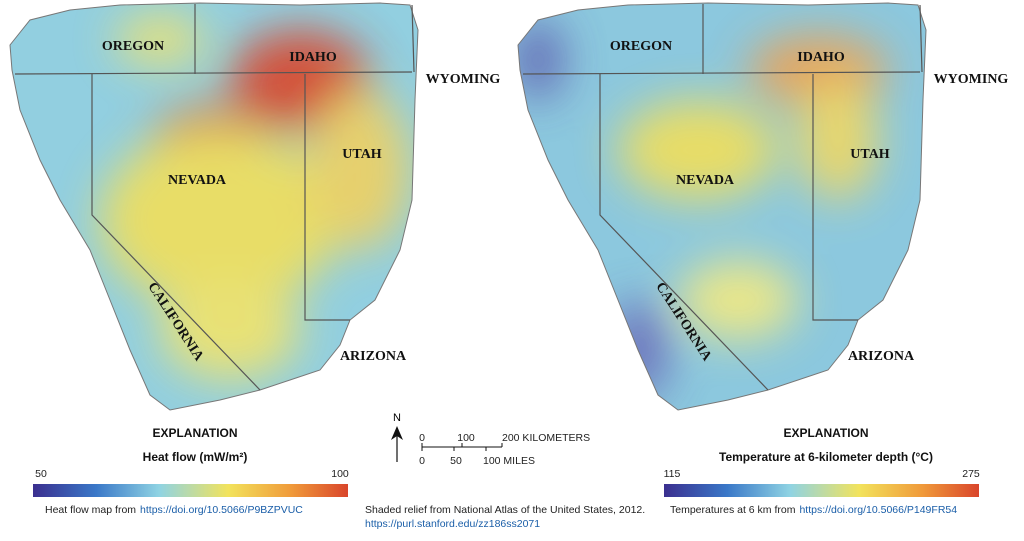 The height and width of the screenshot is (541, 1024). Describe the element at coordinates (41, 474) in the screenshot. I see `legend-min: 50` at that location.